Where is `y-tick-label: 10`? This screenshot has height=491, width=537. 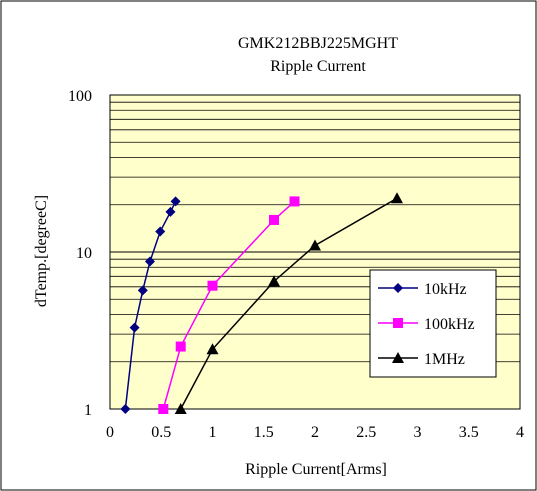
y-tick-label: 10 is located at coordinates (84, 253).